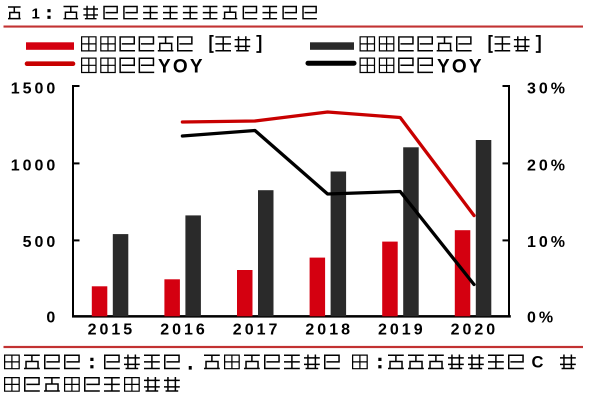  Describe the element at coordinates (541, 318) in the screenshot. I see `svg-text: 0%` at that location.